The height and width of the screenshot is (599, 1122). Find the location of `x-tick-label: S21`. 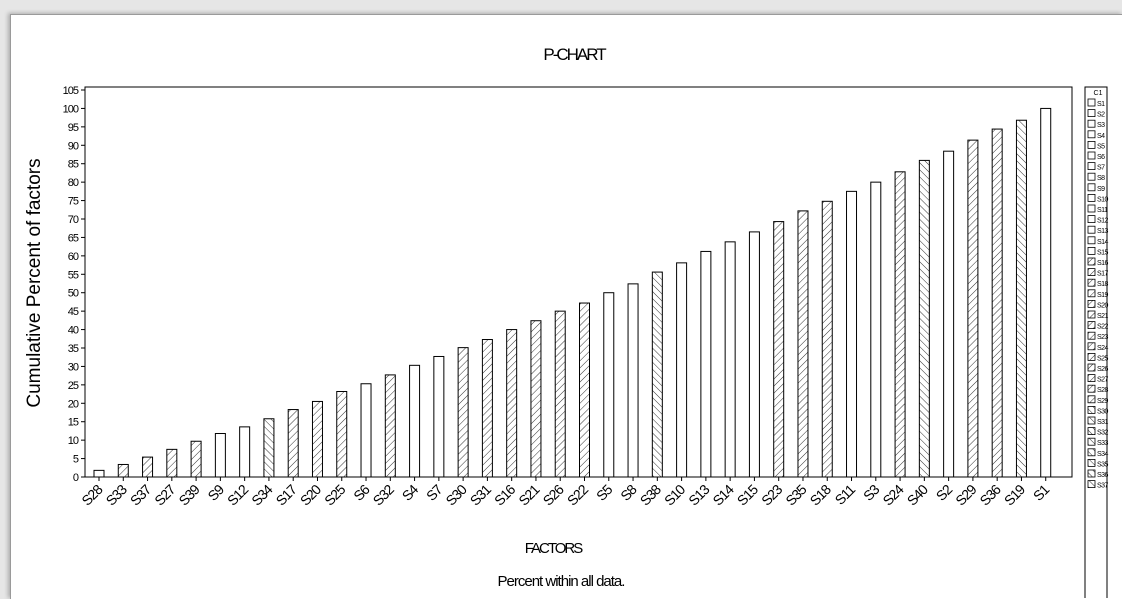

x-tick-label: S21 is located at coordinates (529, 495).